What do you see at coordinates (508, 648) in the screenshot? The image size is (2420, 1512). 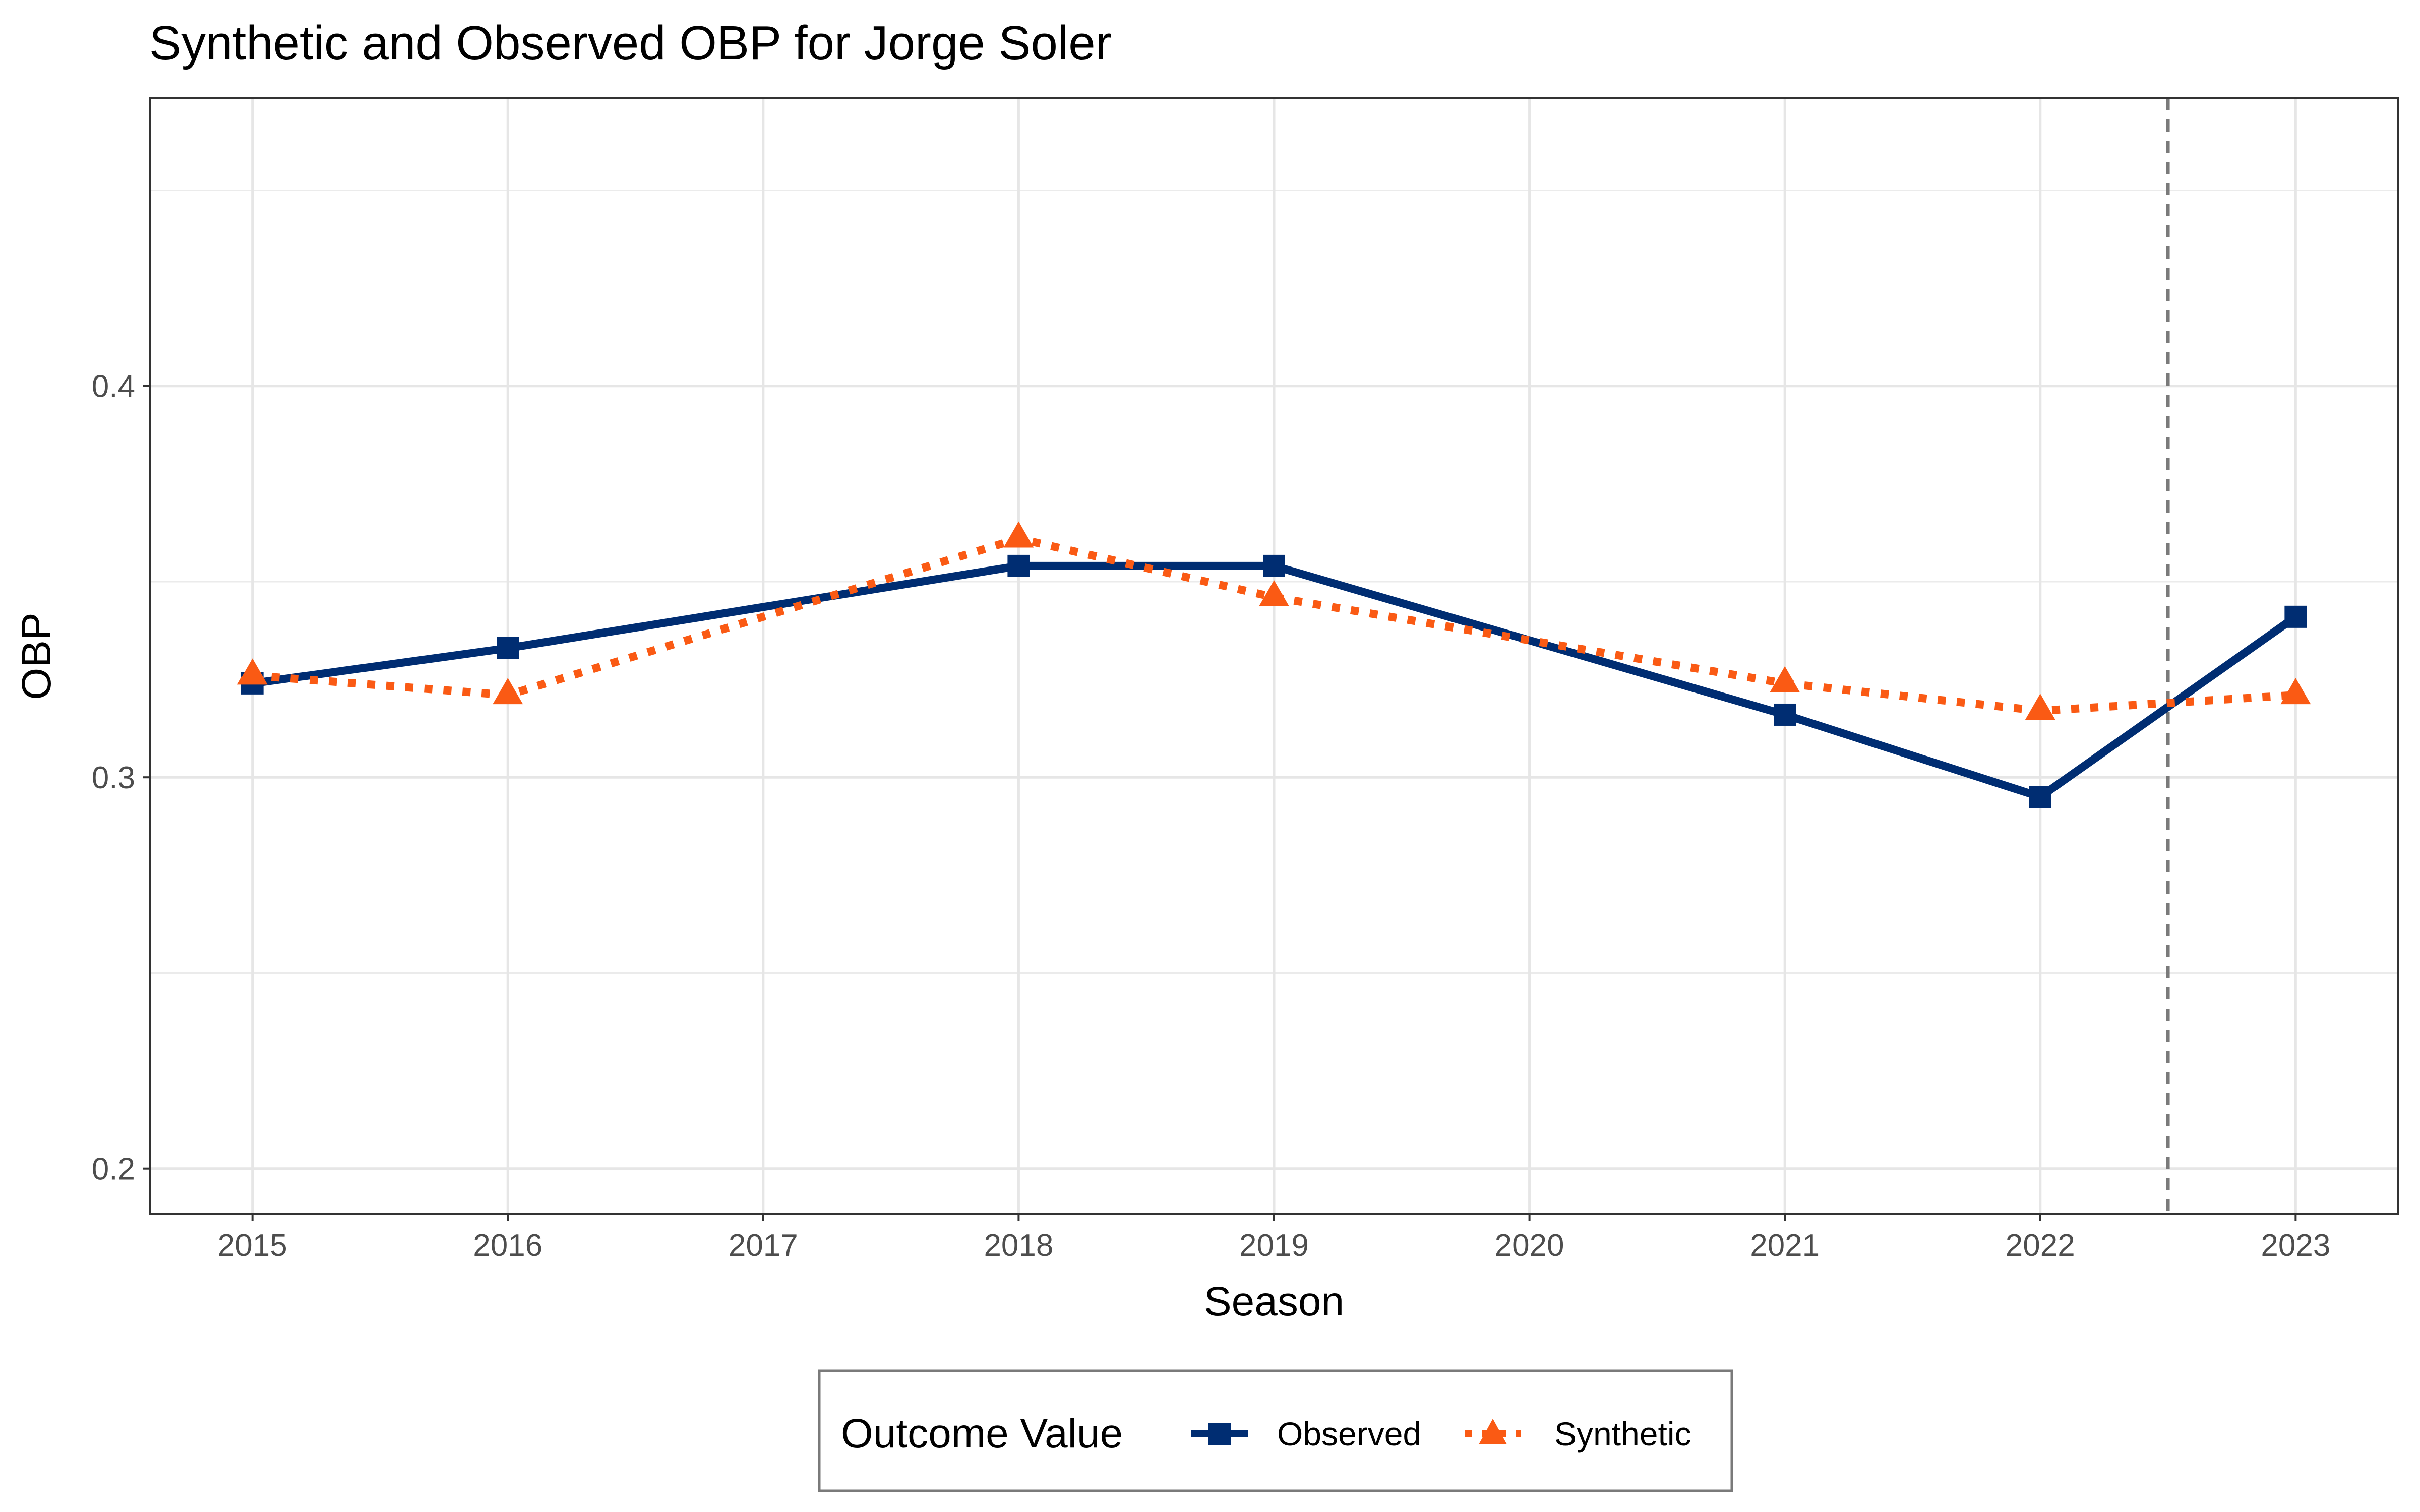 I see `data-point-observed-2016` at bounding box center [508, 648].